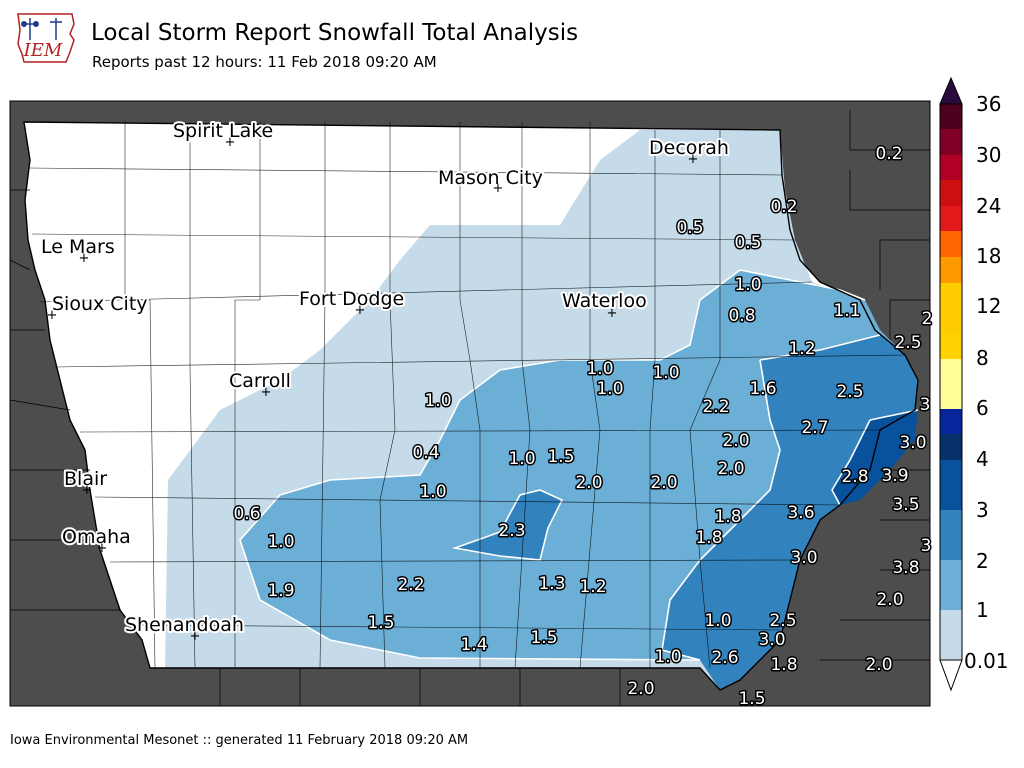 Image resolution: width=1024 pixels, height=768 pixels. What do you see at coordinates (96, 537) in the screenshot?
I see `city-label: Omaha` at bounding box center [96, 537].